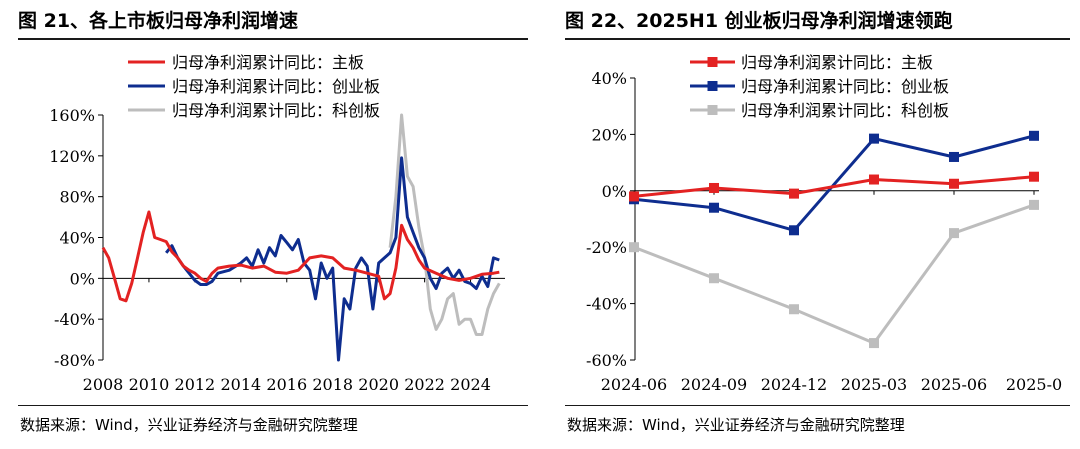 The image size is (1080, 449). Describe the element at coordinates (714, 384) in the screenshot. I see `x-tick-label: 2024-09` at that location.